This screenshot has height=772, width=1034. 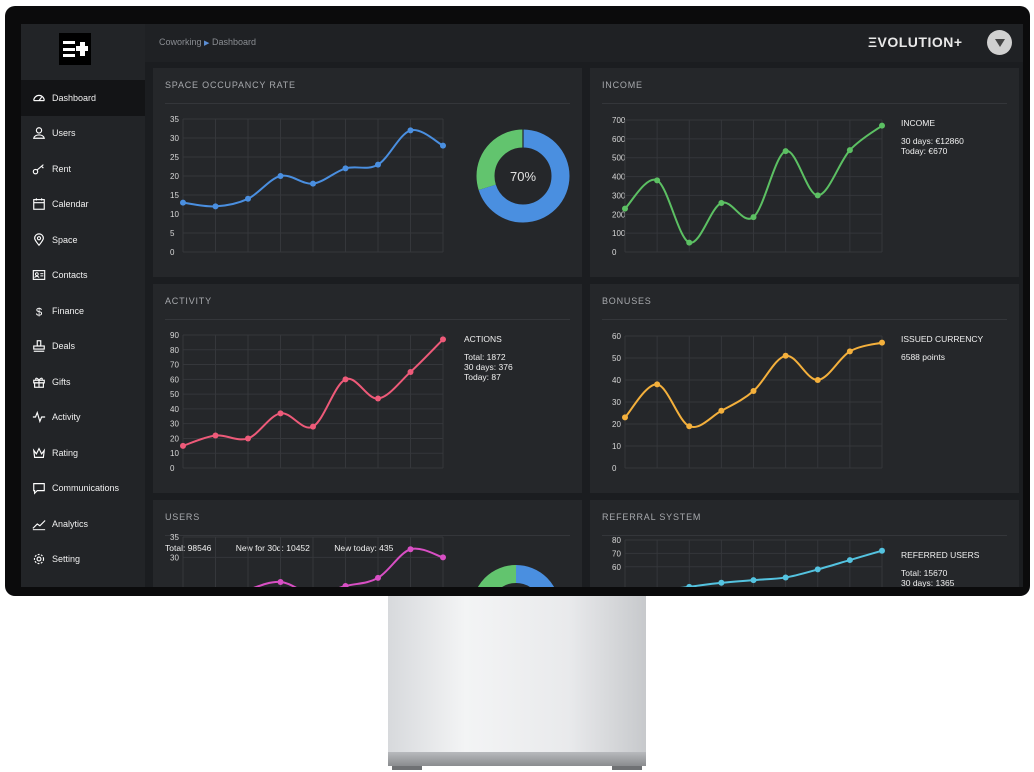 What do you see at coordinates (83, 453) in the screenshot?
I see `sidebar-item-rating: Rating` at bounding box center [83, 453].